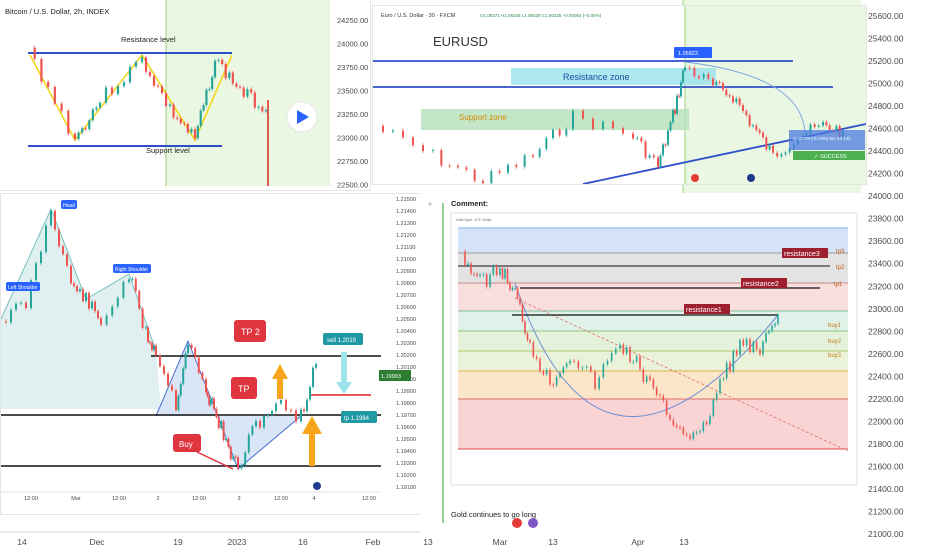 Image resolution: width=932 pixels, height=550 pixels. What do you see at coordinates (303, 117) in the screenshot?
I see `play-icon` at bounding box center [303, 117].